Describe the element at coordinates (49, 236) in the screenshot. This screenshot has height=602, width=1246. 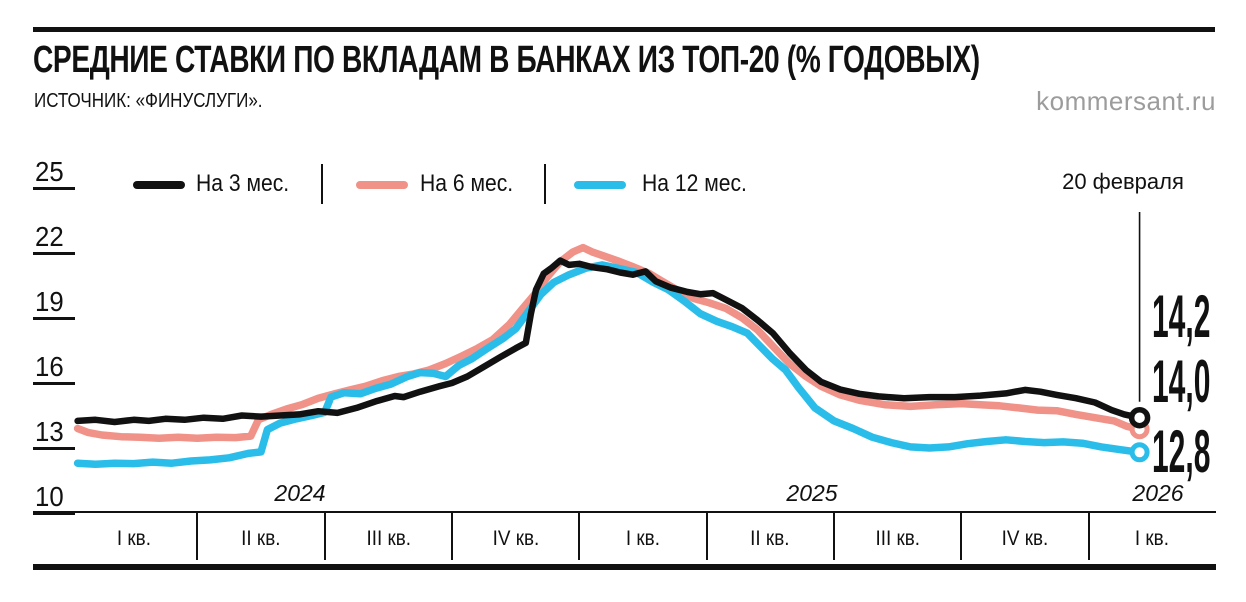
I see `y-tick-label-22: 22` at that location.